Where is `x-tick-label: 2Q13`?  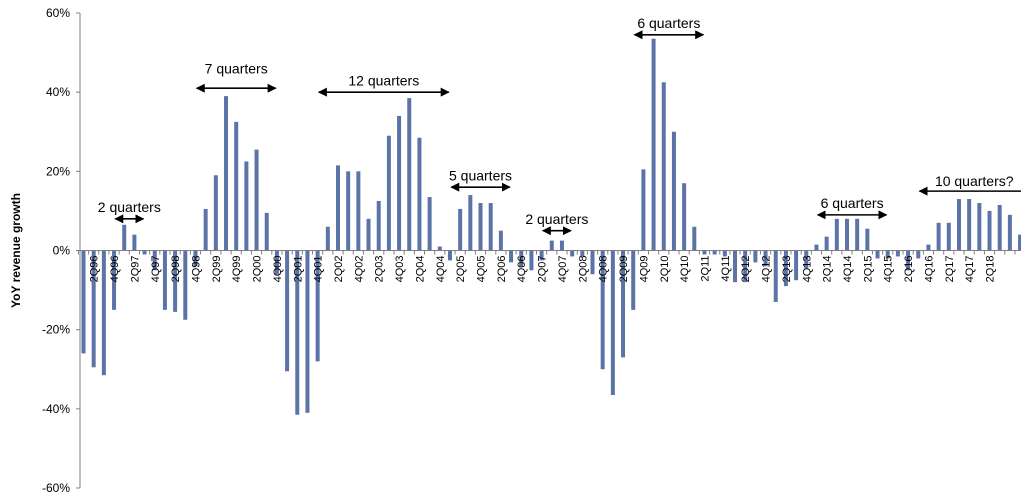
x-tick-label: 2Q13 is located at coordinates (787, 269).